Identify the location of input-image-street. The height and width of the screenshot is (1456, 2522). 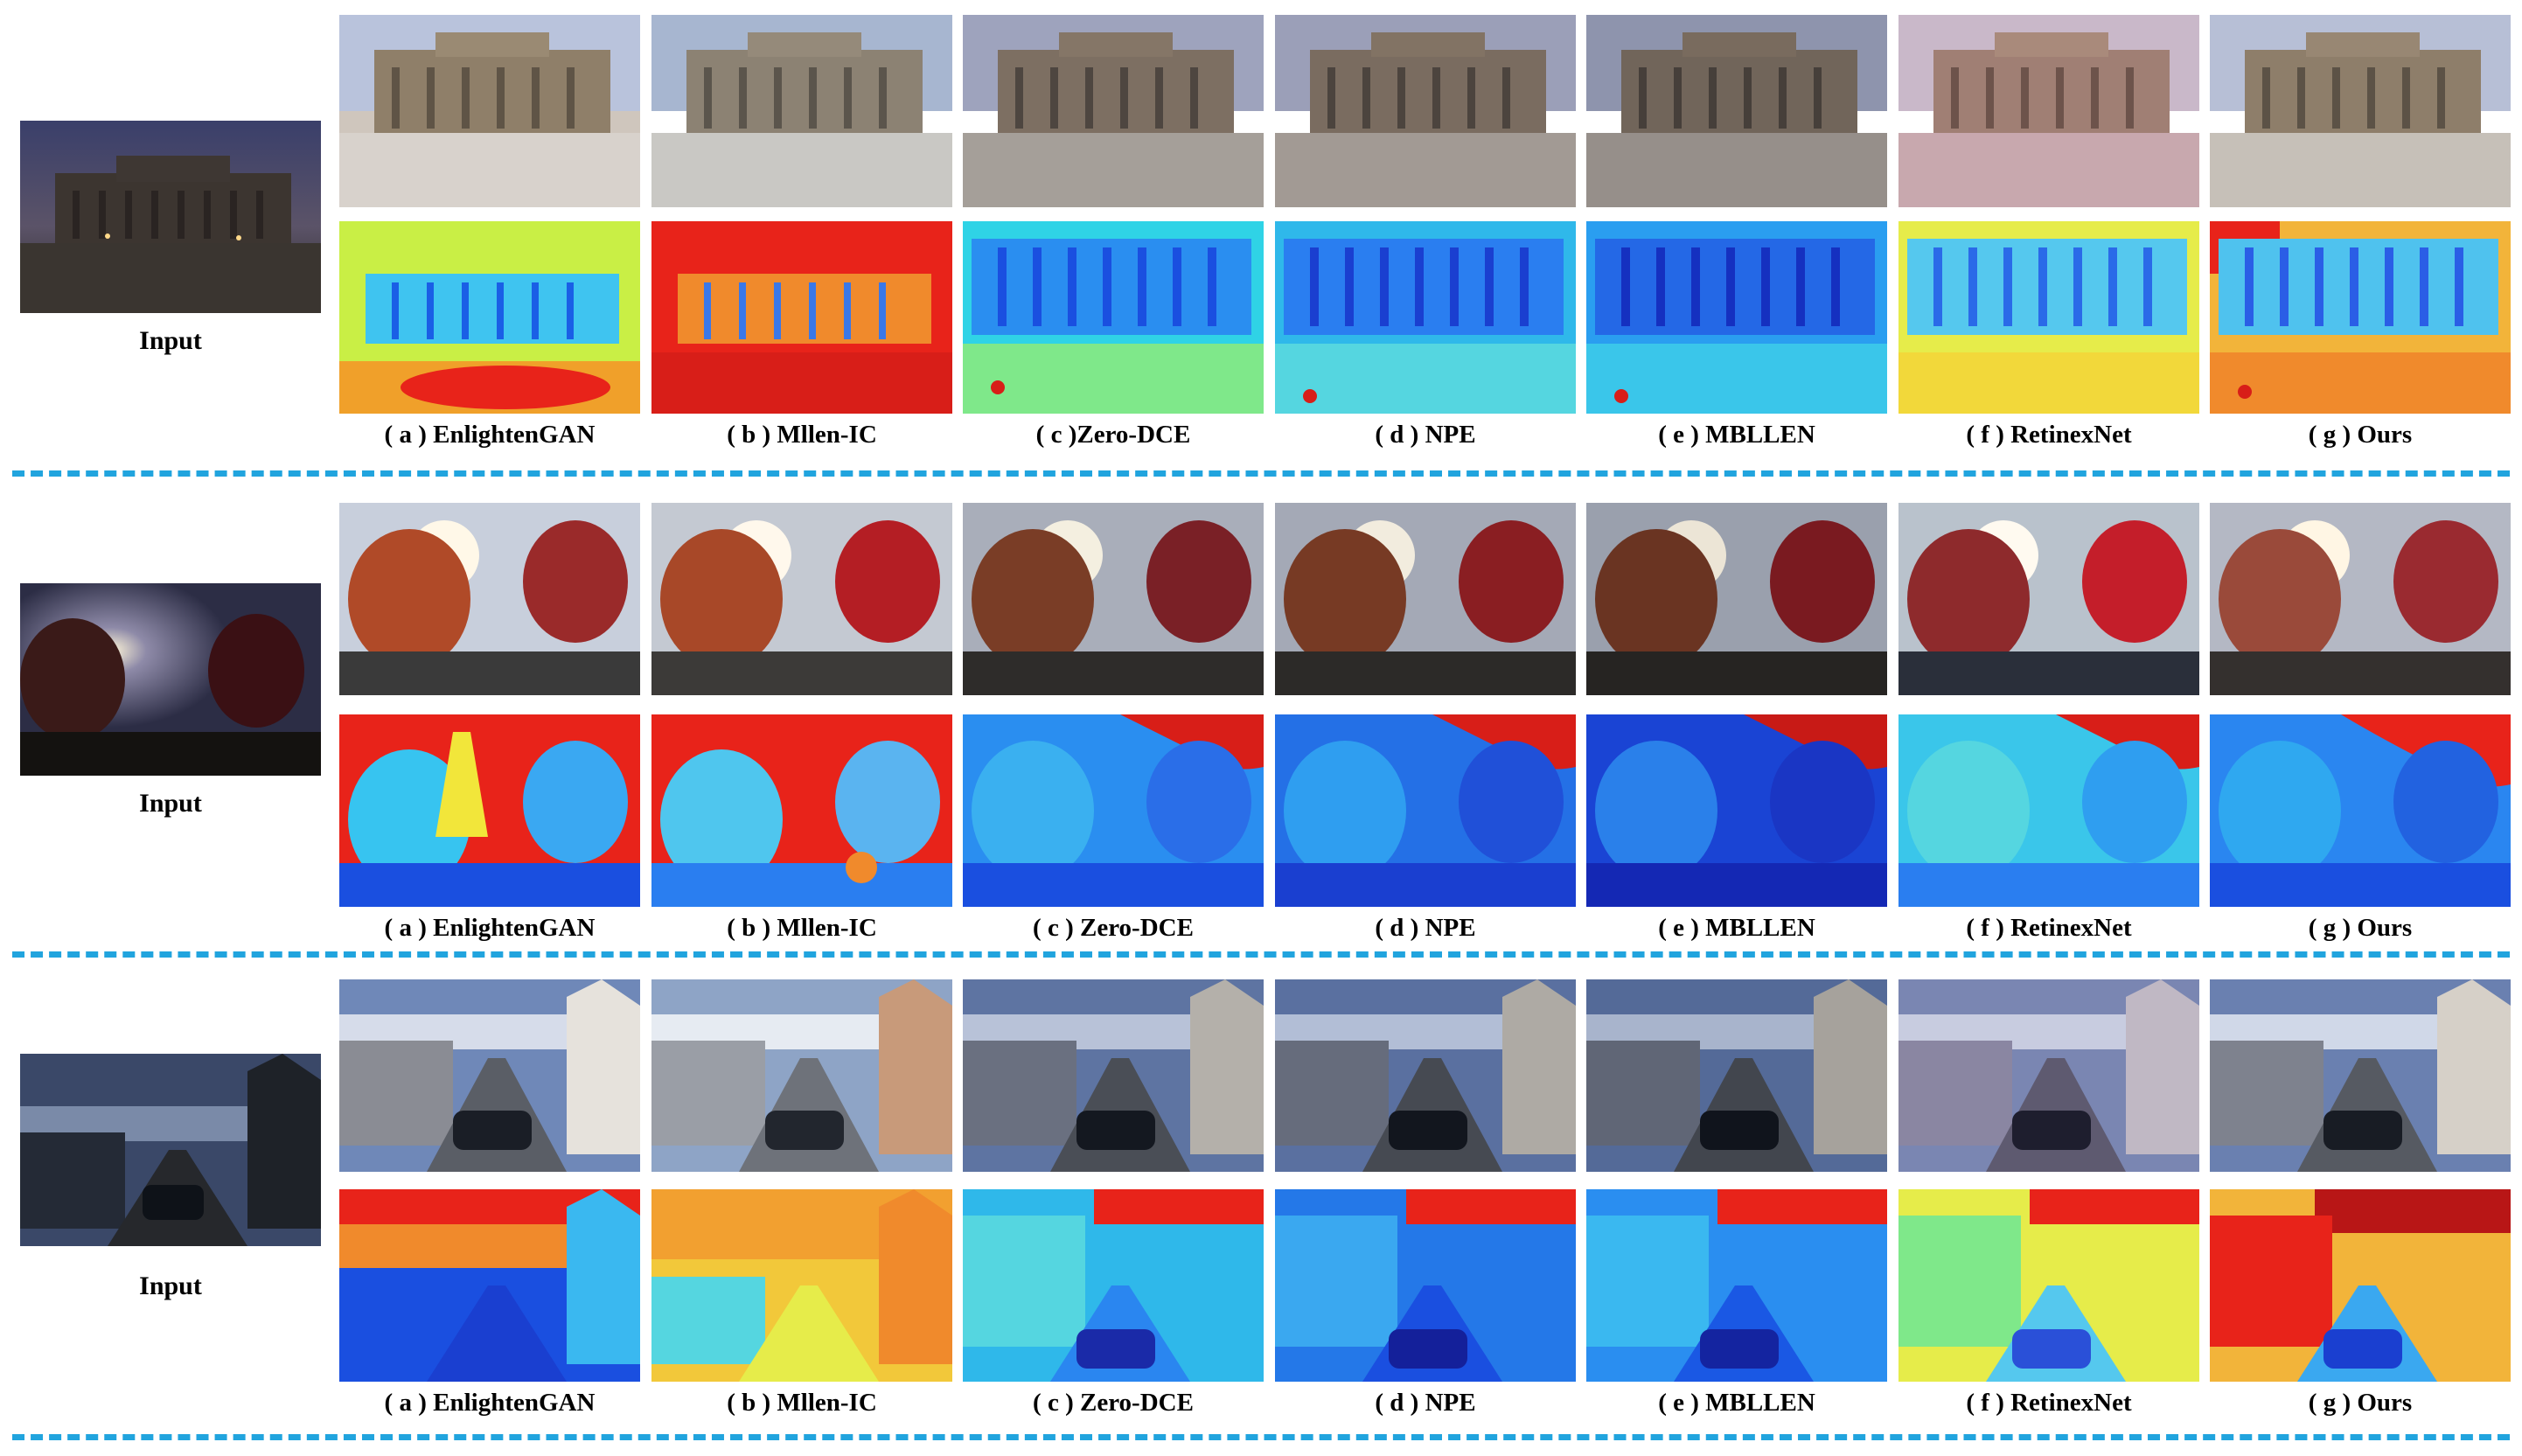
(170, 1150).